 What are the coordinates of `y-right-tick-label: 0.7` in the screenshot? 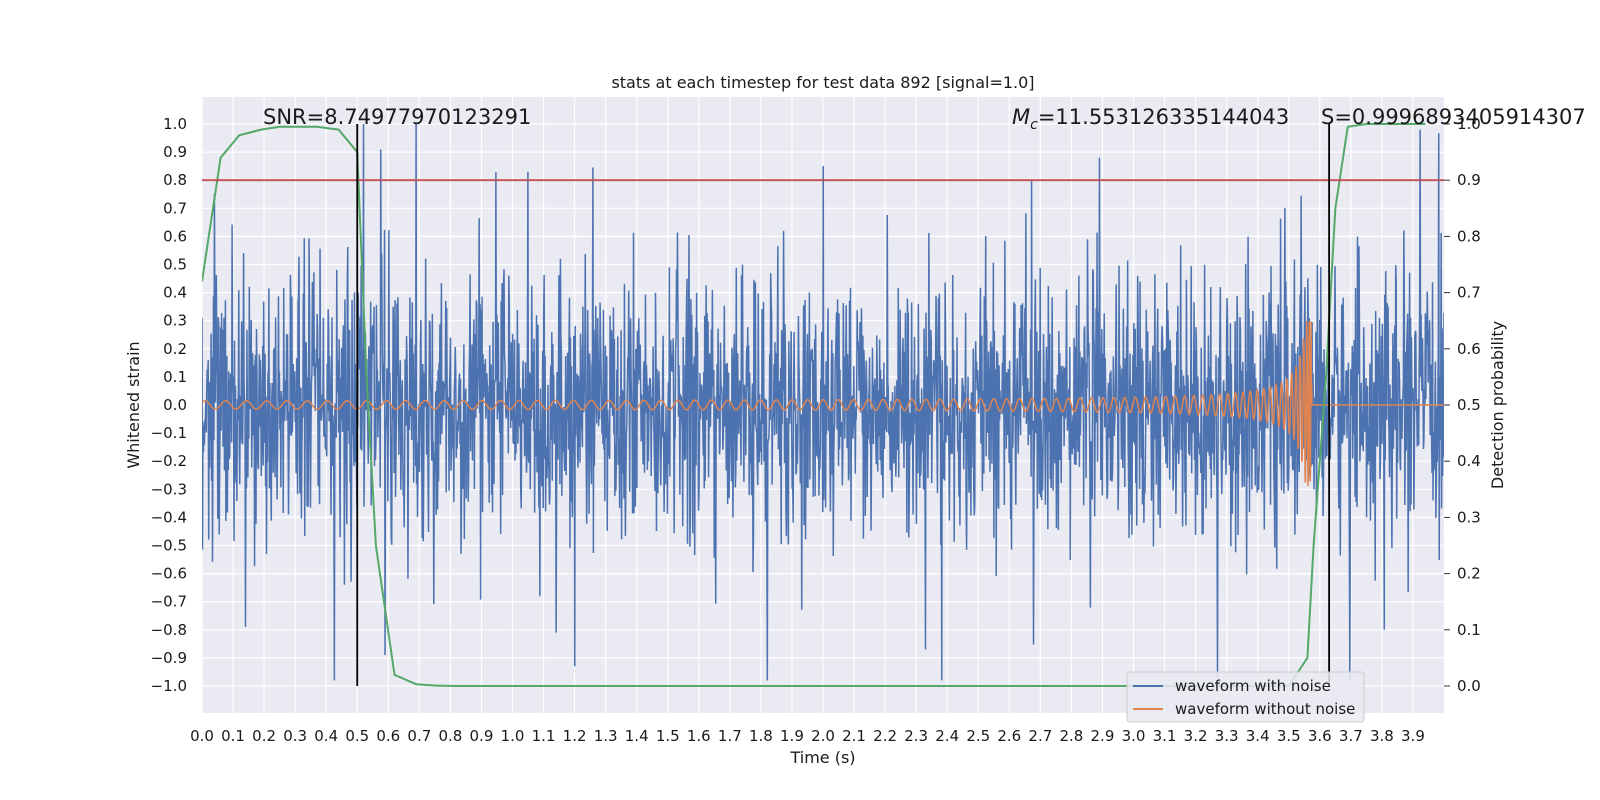 It's located at (1469, 293).